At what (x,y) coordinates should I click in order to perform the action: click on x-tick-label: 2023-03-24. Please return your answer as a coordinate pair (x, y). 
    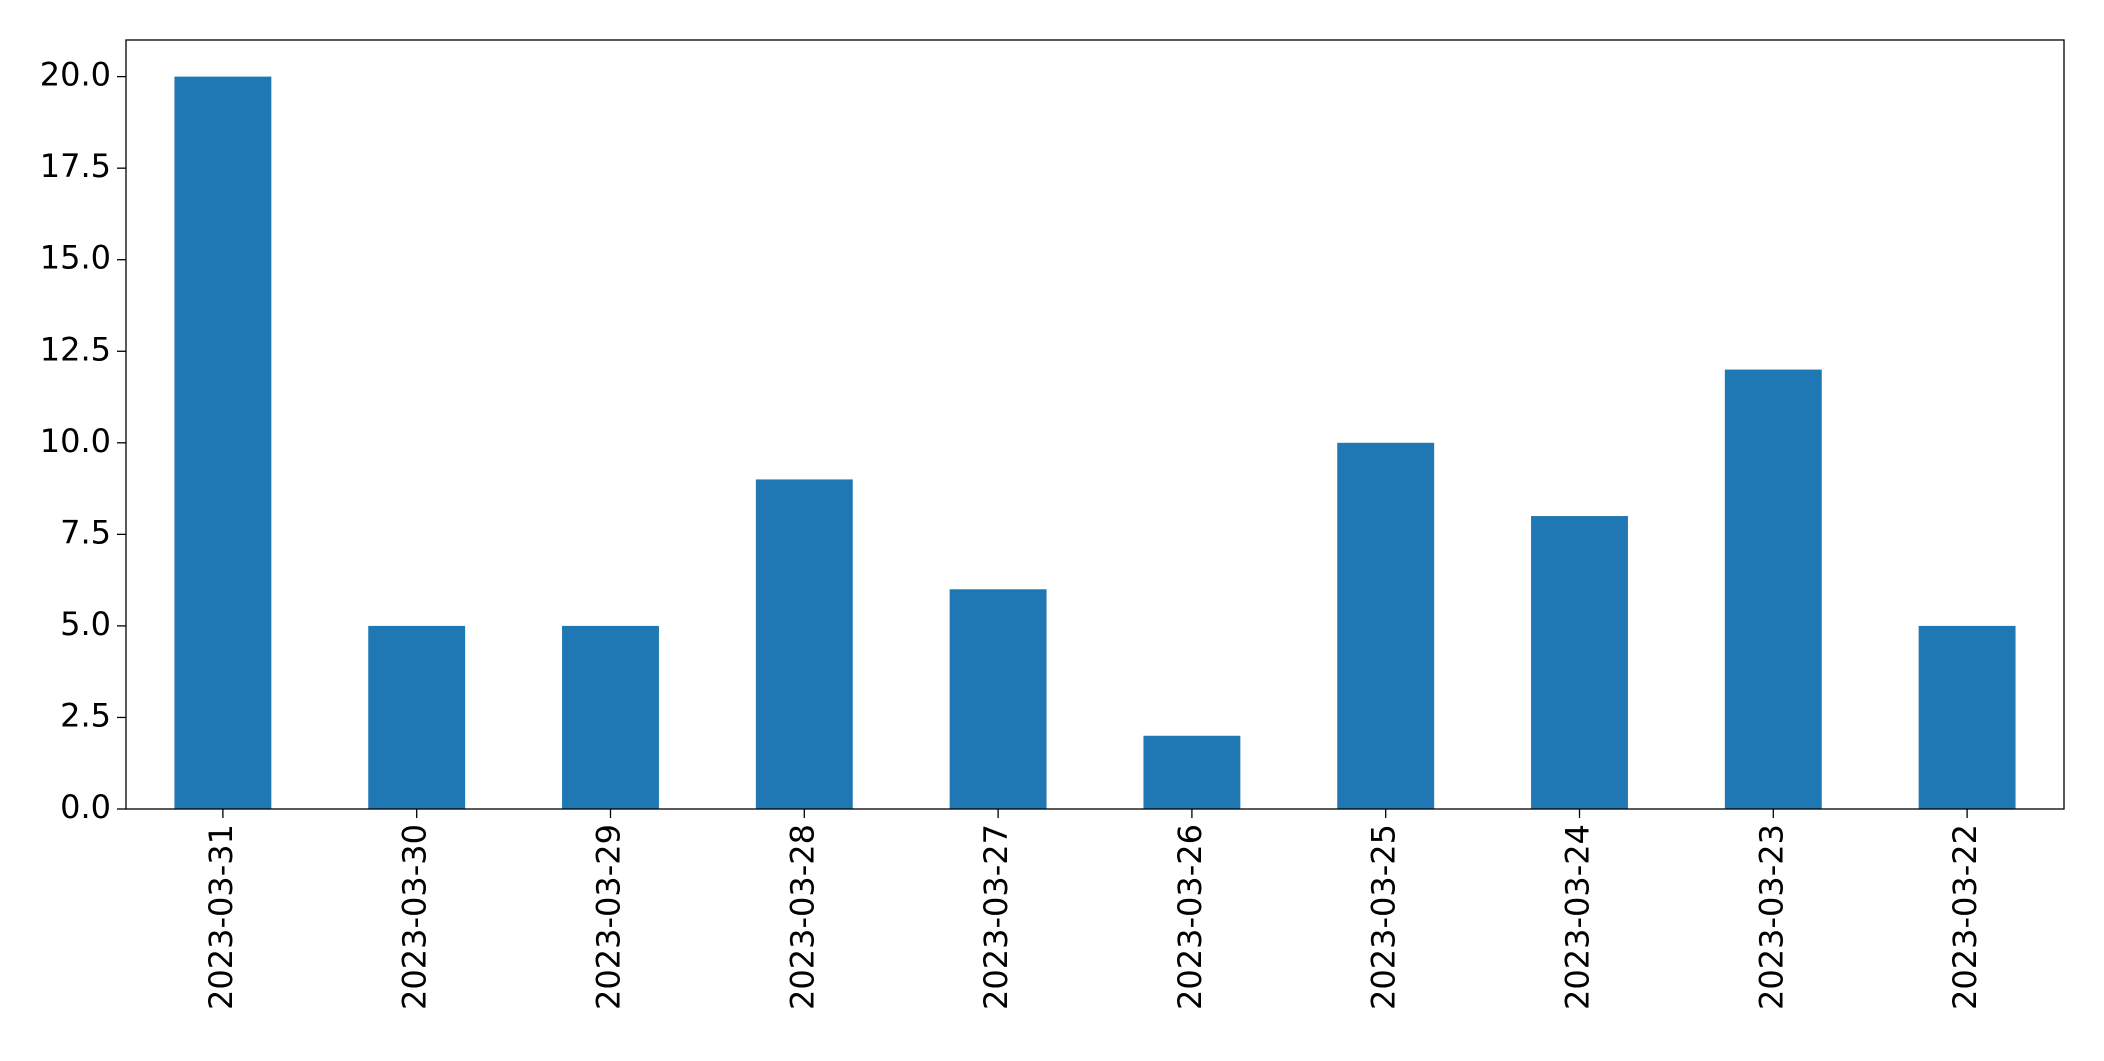
    Looking at the image, I should click on (1578, 917).